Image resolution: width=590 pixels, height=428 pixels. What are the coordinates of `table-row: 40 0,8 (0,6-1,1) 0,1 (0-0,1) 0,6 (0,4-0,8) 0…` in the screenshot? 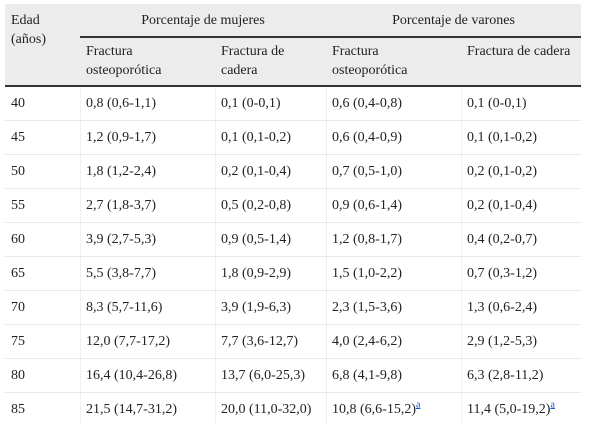 It's located at (293, 103).